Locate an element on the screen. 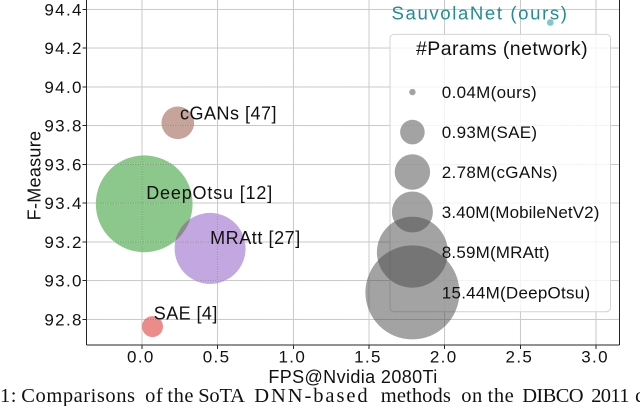 The height and width of the screenshot is (411, 640). svg-text: 93.8 is located at coordinates (63, 126).